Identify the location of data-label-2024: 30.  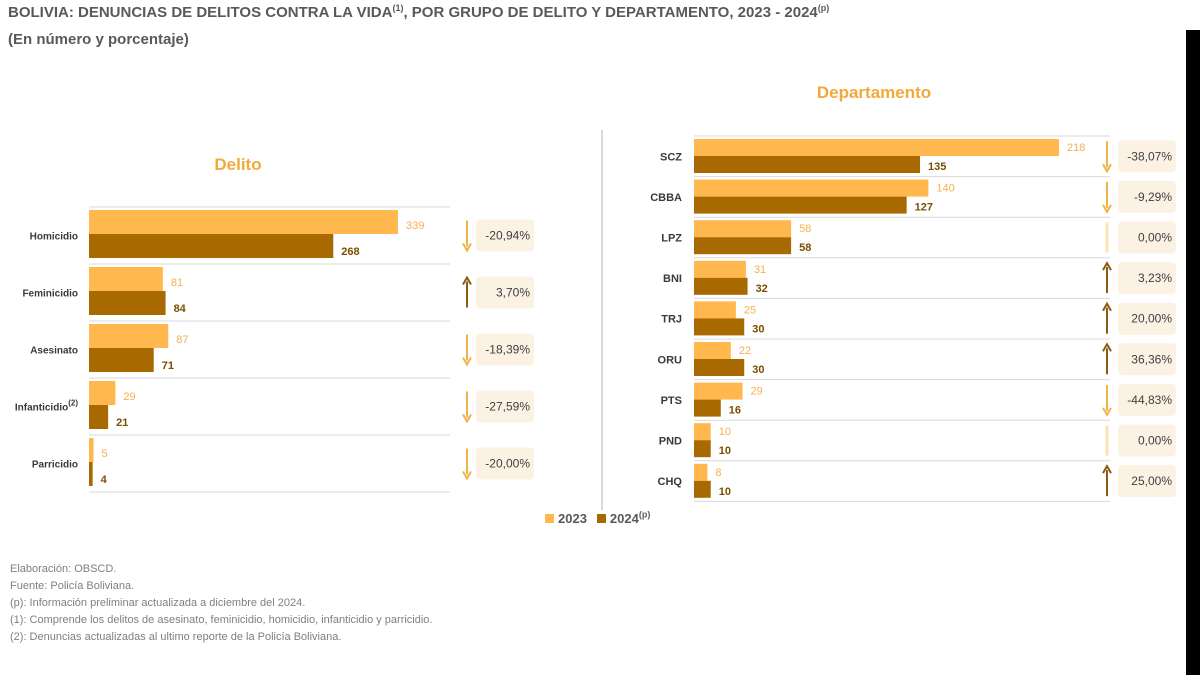
(758, 370).